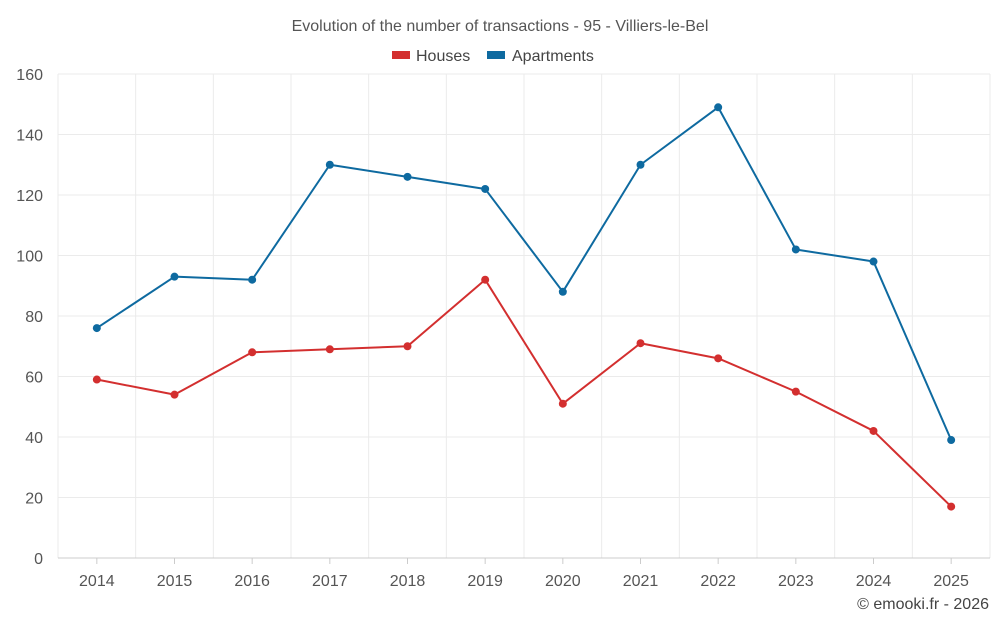  What do you see at coordinates (29, 75) in the screenshot?
I see `y-tick-label: 160` at bounding box center [29, 75].